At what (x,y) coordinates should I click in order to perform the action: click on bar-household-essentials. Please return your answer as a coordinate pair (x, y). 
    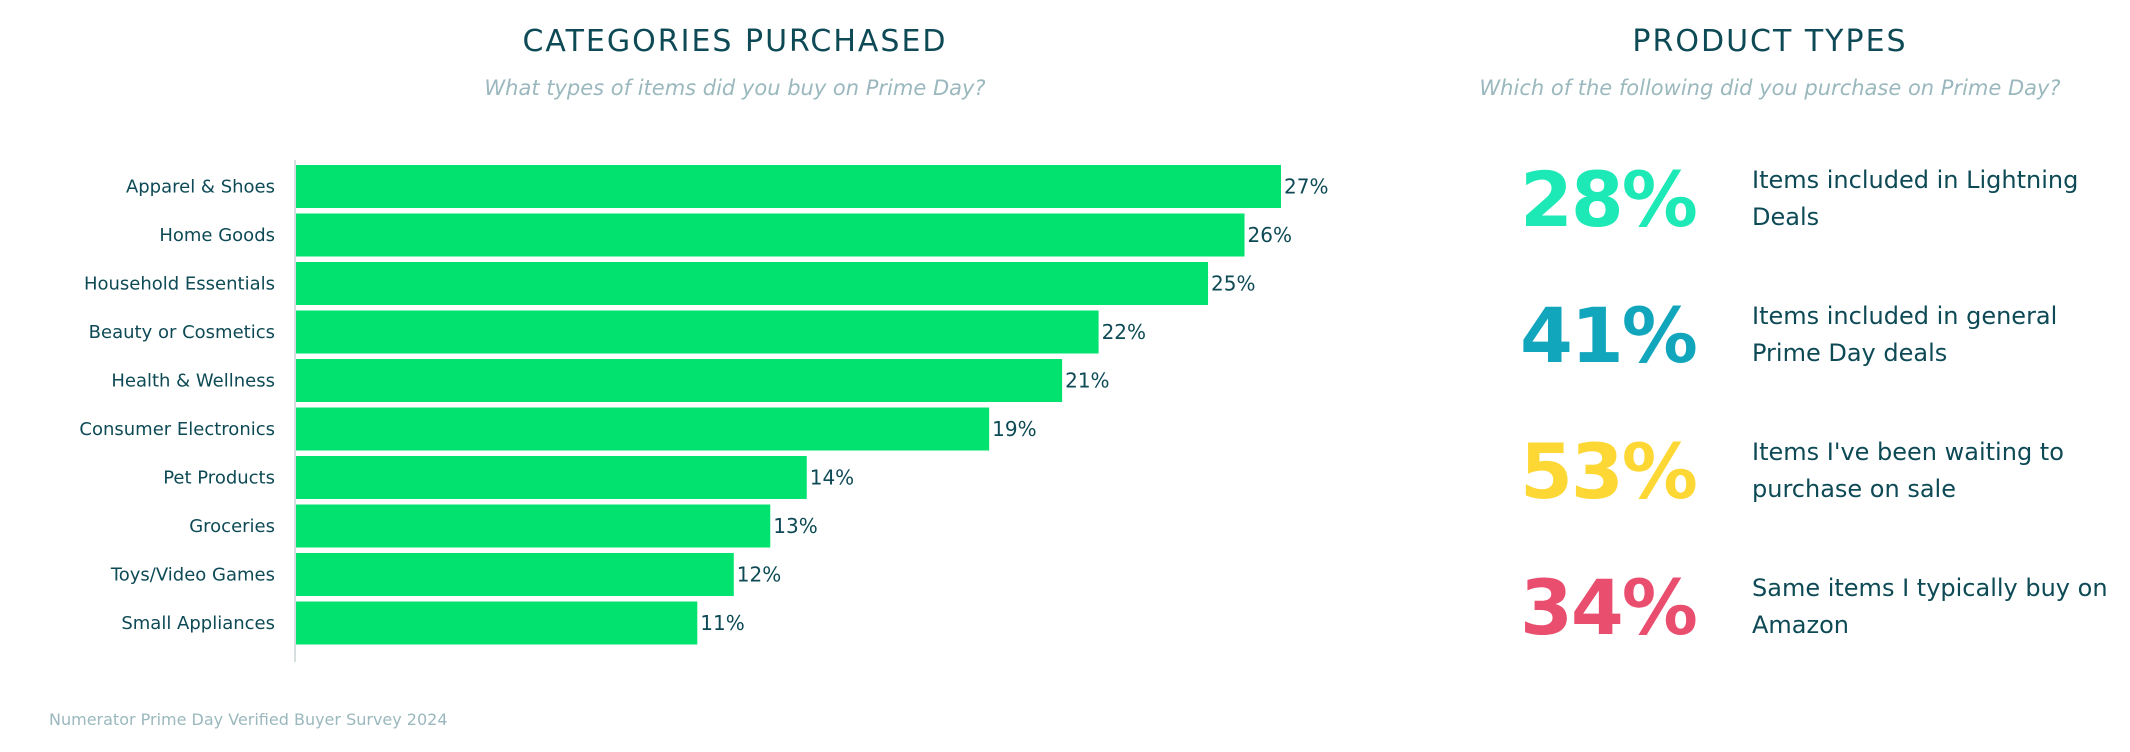
    Looking at the image, I should click on (752, 283).